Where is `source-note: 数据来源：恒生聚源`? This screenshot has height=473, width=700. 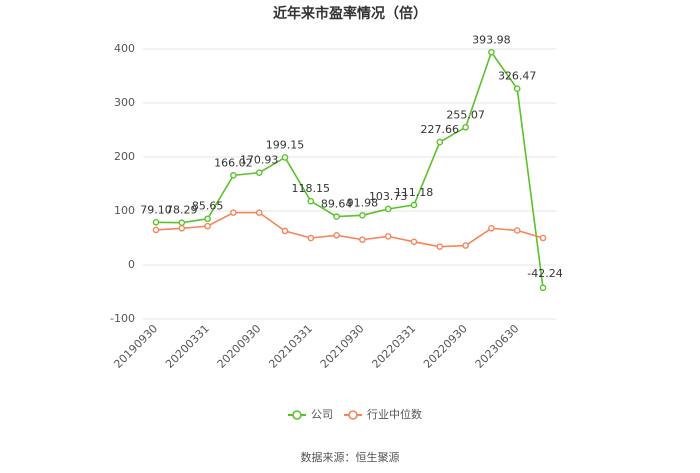 source-note: 数据来源：恒生聚源 is located at coordinates (350, 457).